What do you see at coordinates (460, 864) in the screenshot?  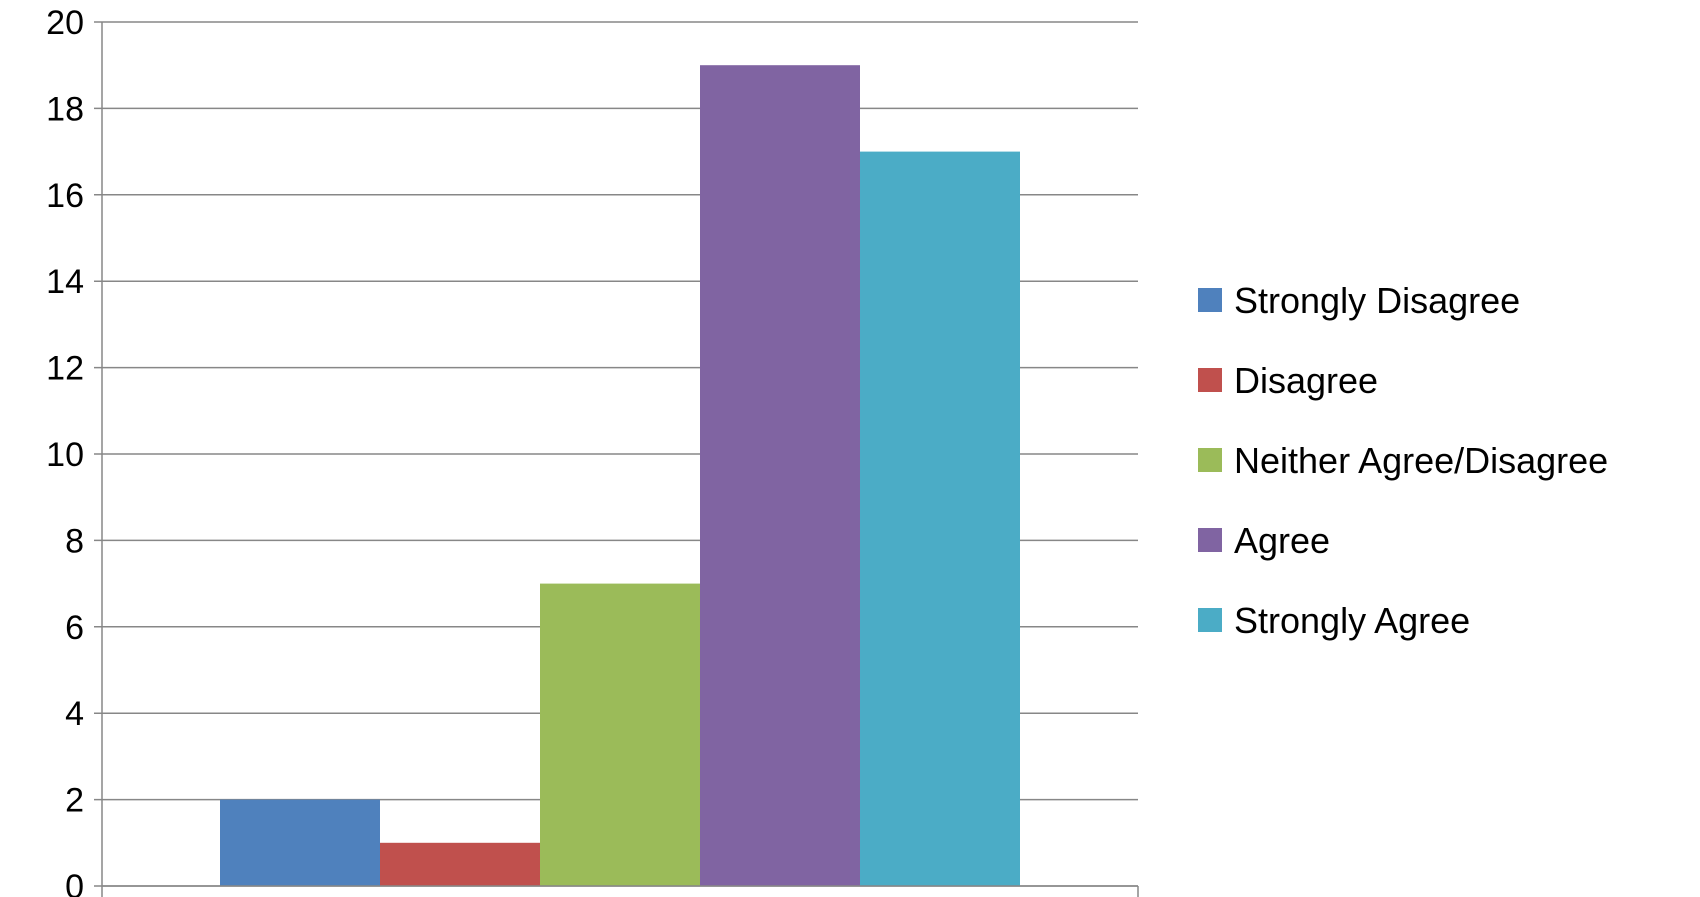 I see `bar-disagree` at bounding box center [460, 864].